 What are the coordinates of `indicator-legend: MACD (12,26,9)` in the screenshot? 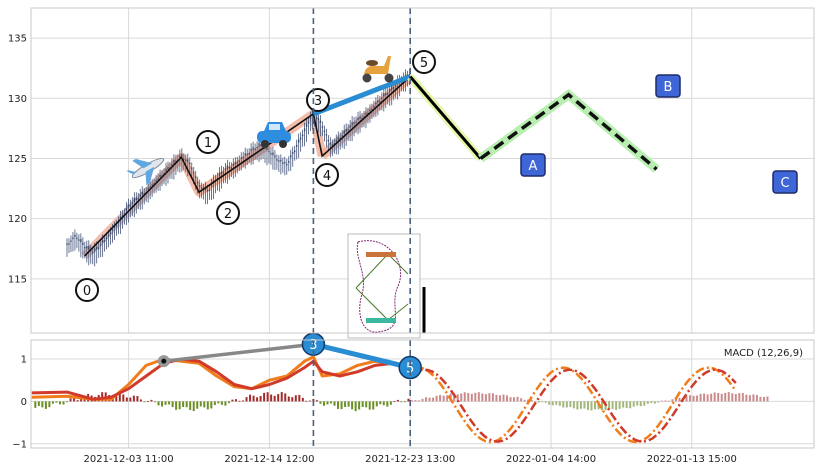 It's located at (763, 353).